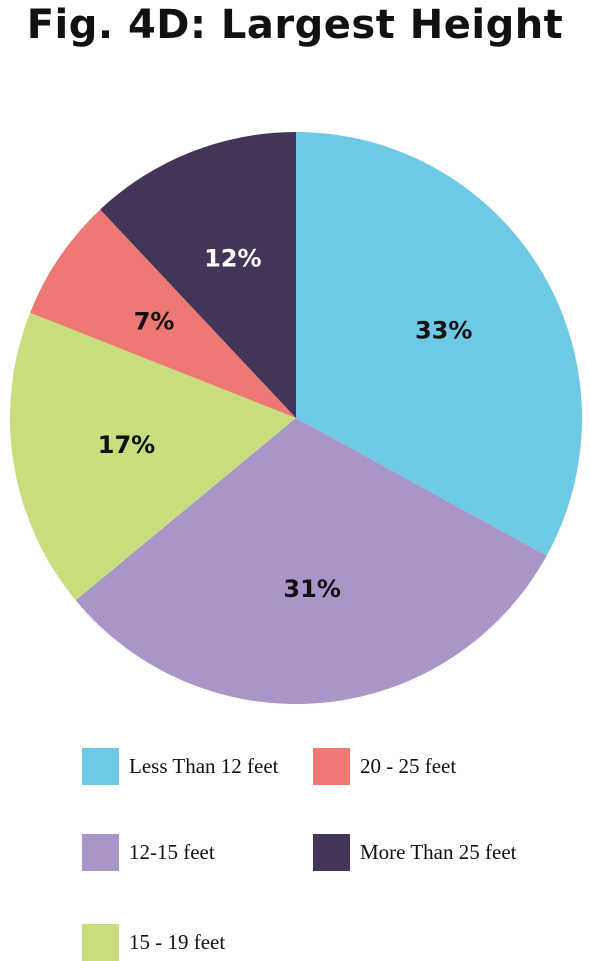  Describe the element at coordinates (438, 851) in the screenshot. I see `legend-label: More Than 25 feet` at that location.